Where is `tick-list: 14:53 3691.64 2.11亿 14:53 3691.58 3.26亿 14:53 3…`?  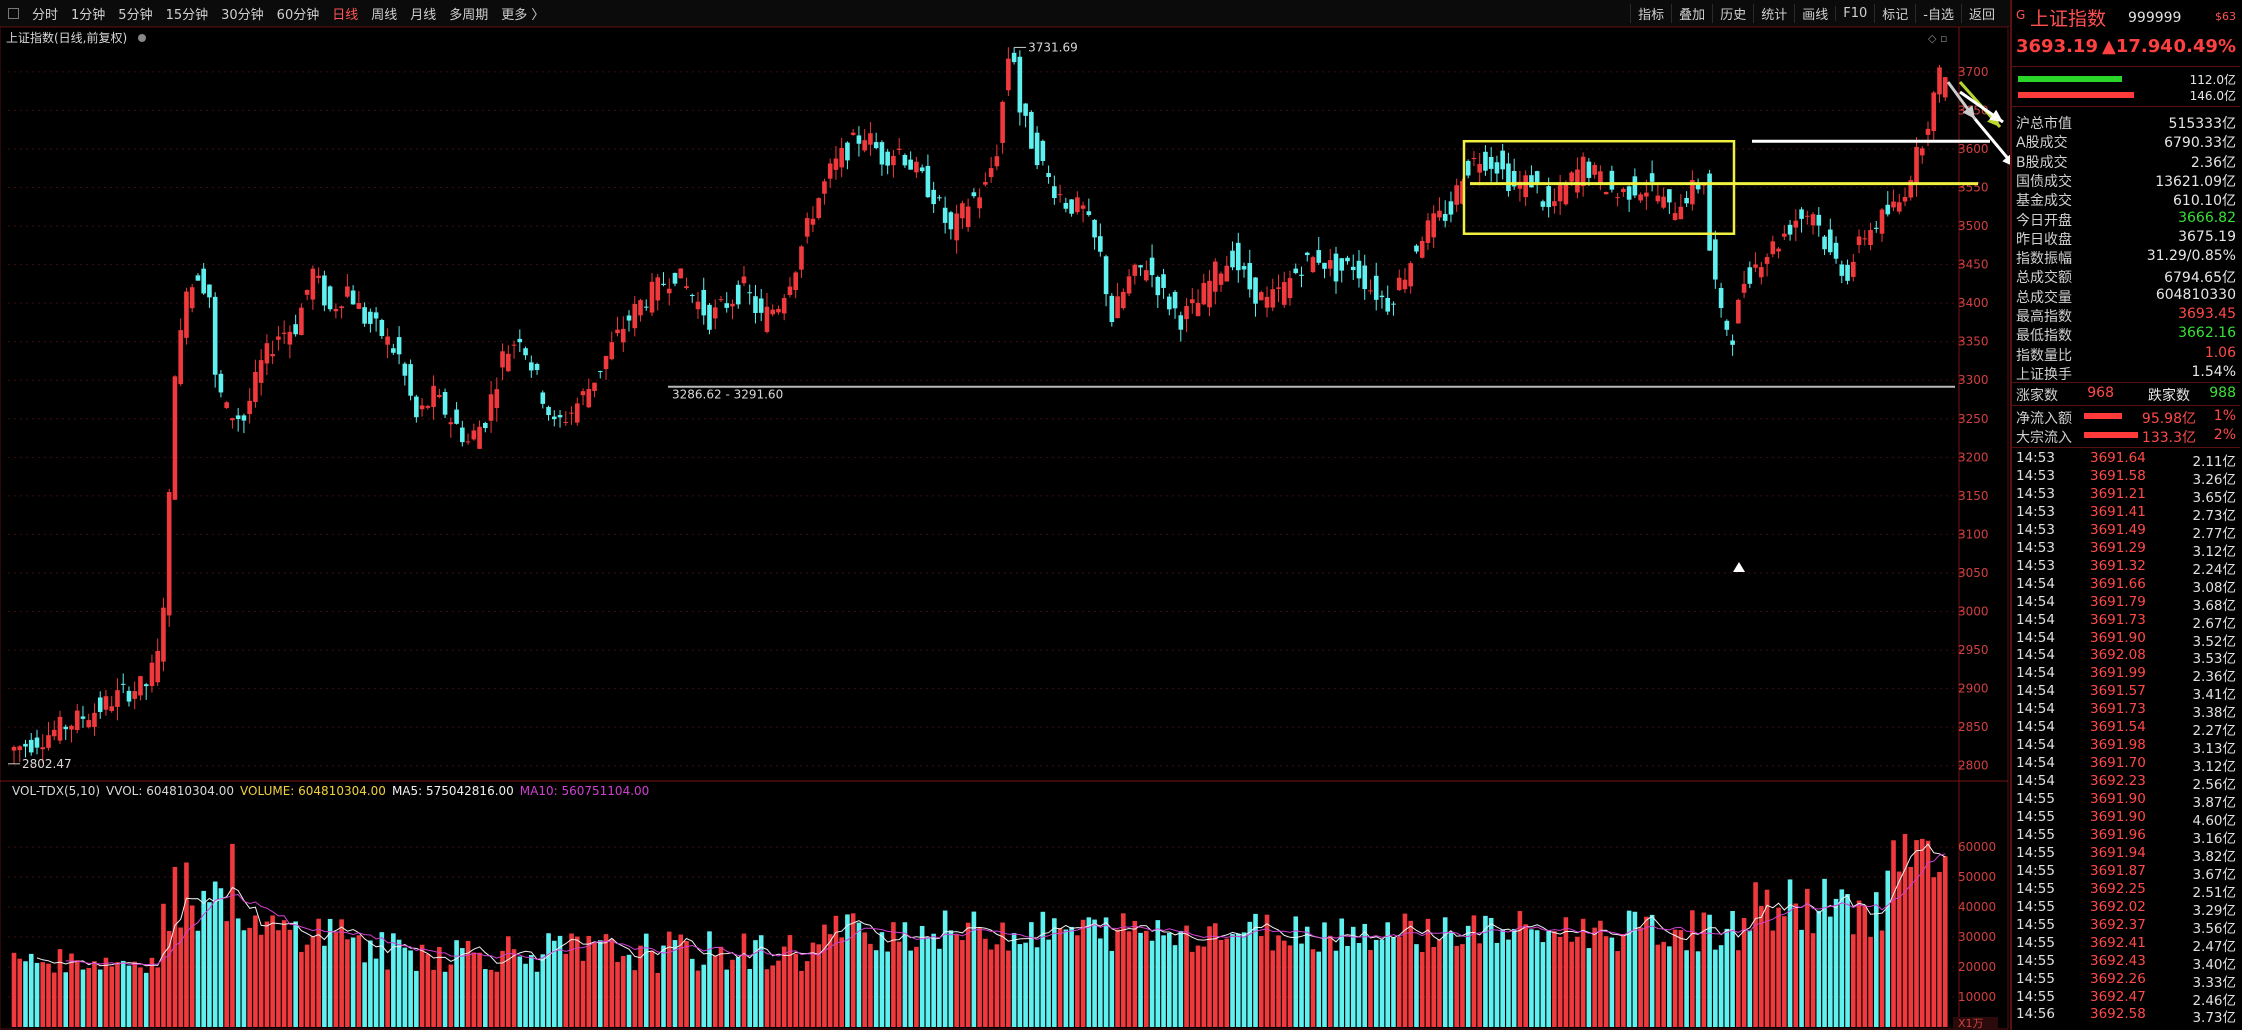
tick-list: 14:53 3691.64 2.11亿 14:53 3691.58 3.26亿 14:53 3… is located at coordinates (2126, 739).